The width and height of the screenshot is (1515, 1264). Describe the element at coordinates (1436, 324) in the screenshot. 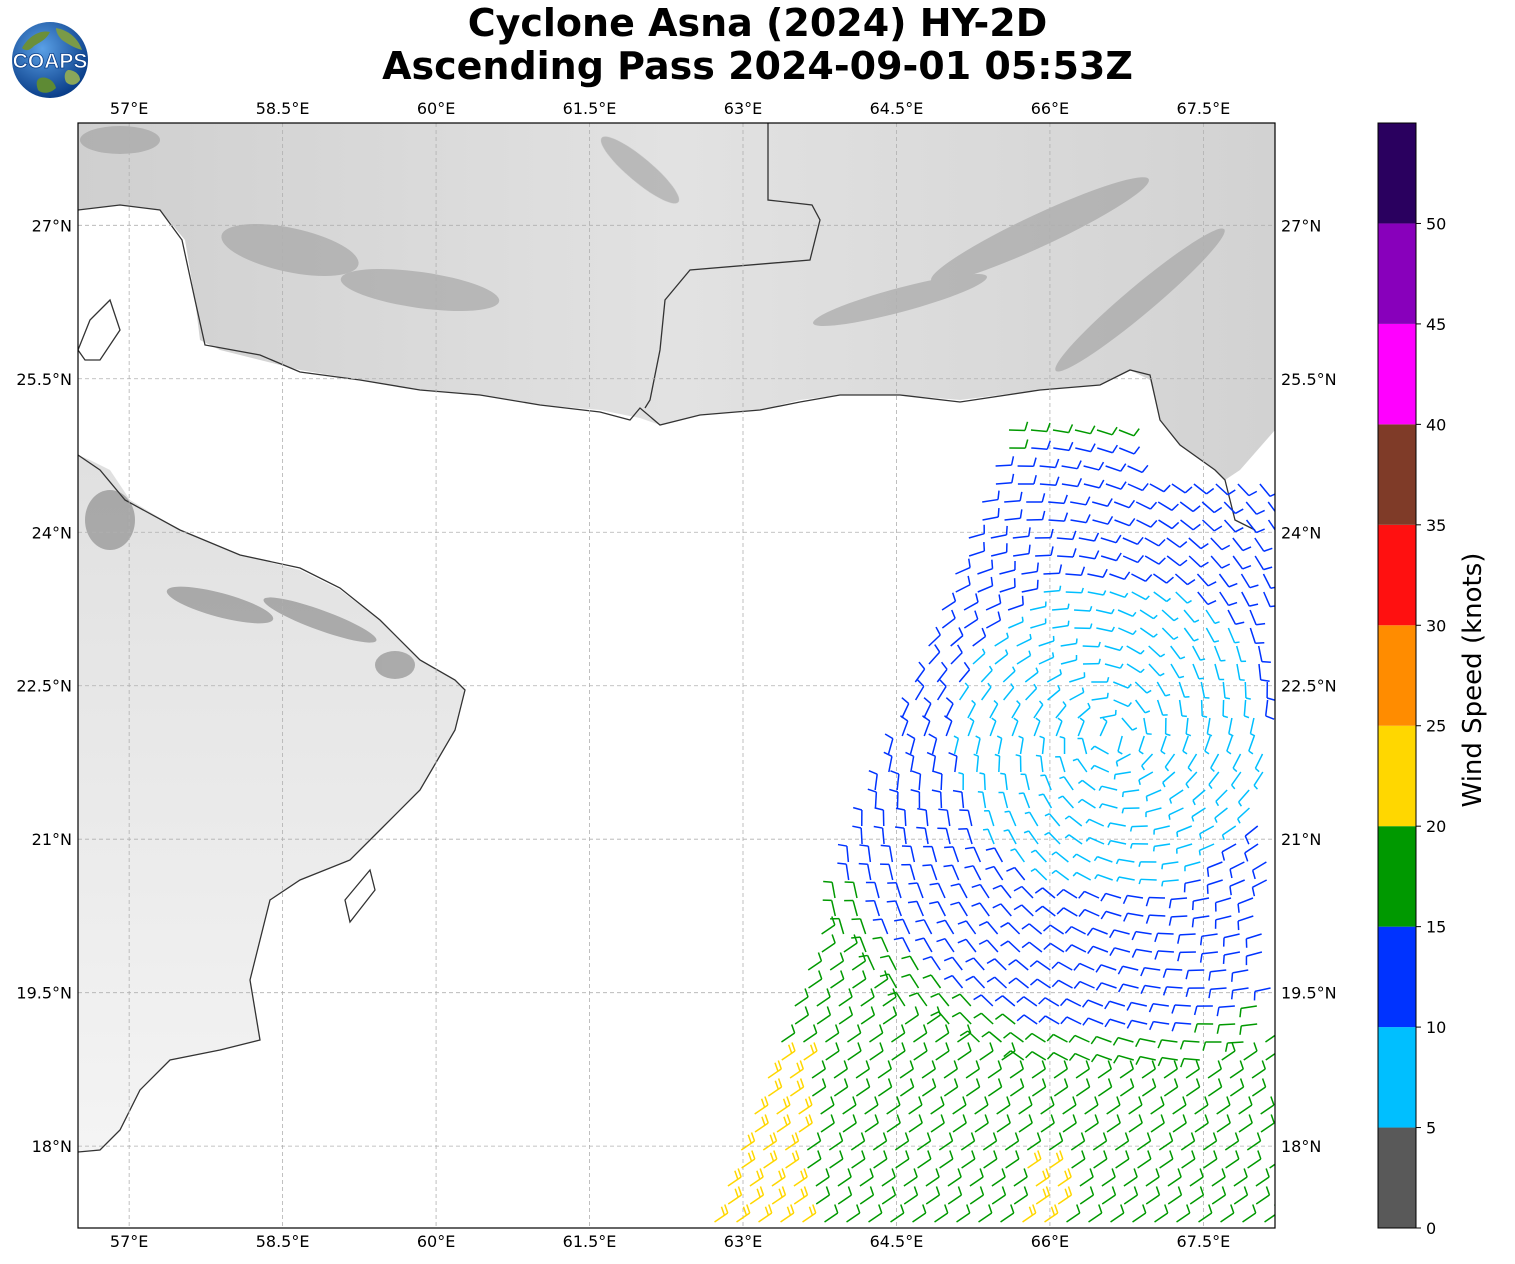

I see `colorbar-tick-label: 45` at that location.